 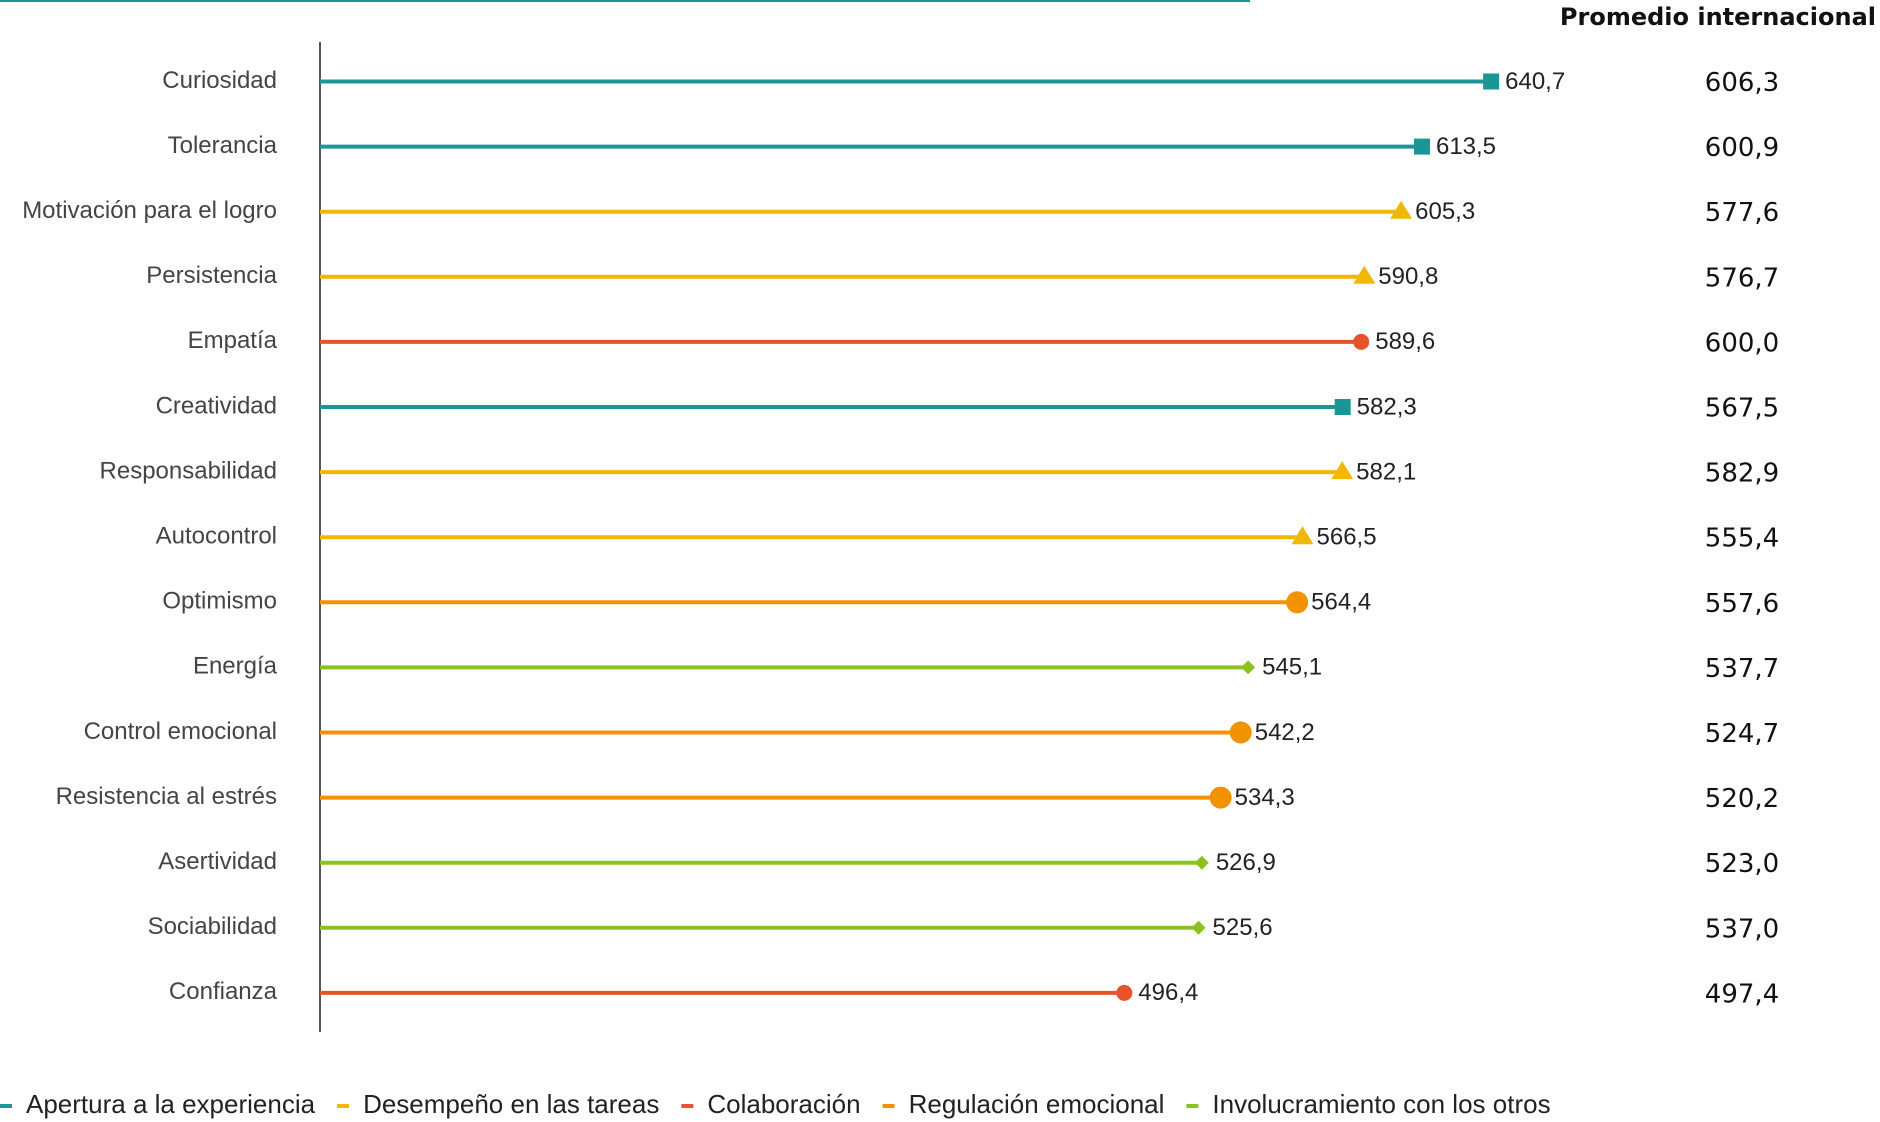 What do you see at coordinates (1405, 341) in the screenshot?
I see `value-label: 589,6` at bounding box center [1405, 341].